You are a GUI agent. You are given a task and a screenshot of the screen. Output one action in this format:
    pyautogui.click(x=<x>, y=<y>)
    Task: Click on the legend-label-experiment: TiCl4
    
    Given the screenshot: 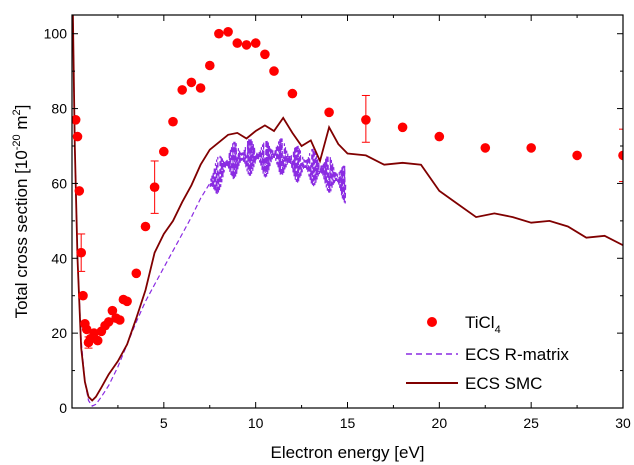 What is the action you would take?
    pyautogui.click(x=483, y=324)
    